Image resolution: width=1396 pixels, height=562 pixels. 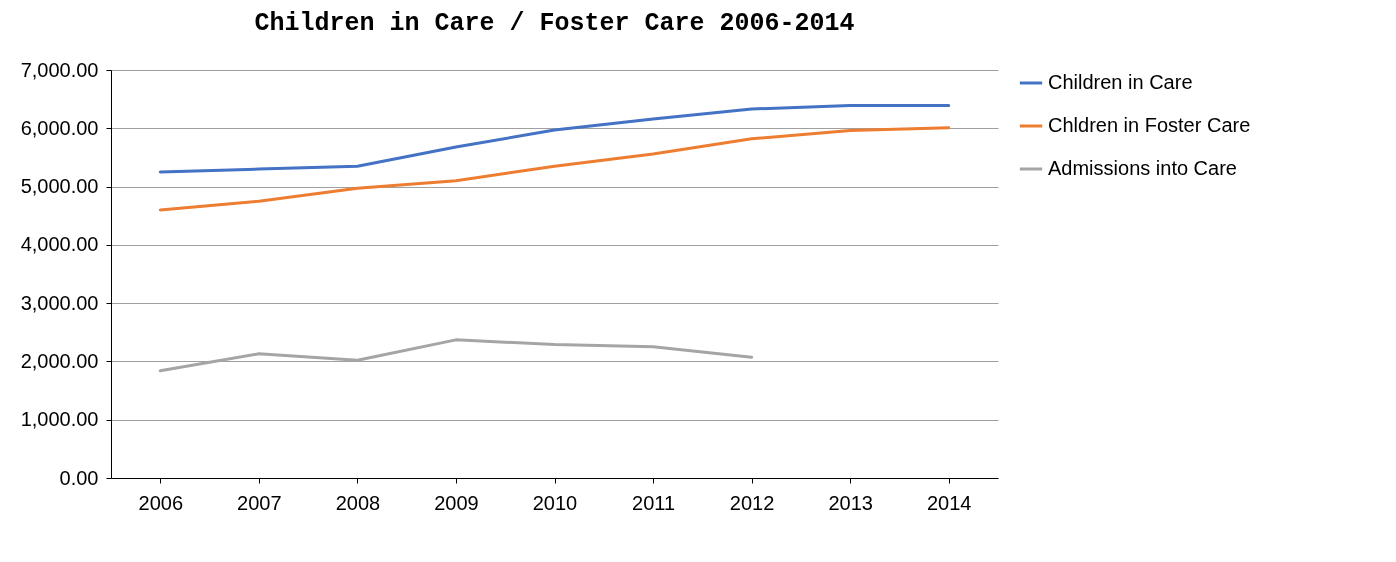 I want to click on x-tick-label: 2009, so click(x=456, y=502).